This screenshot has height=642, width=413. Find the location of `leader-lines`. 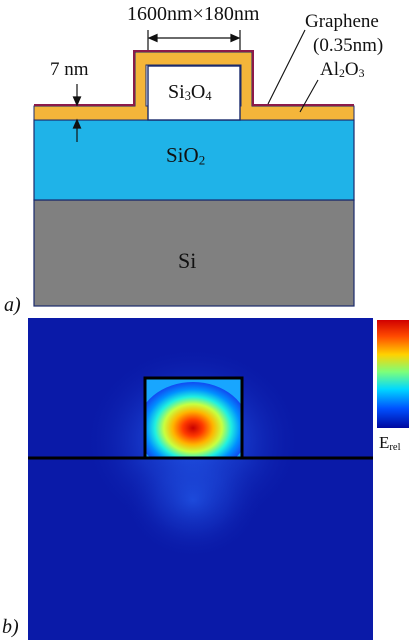

leader-lines is located at coordinates (293, 71).